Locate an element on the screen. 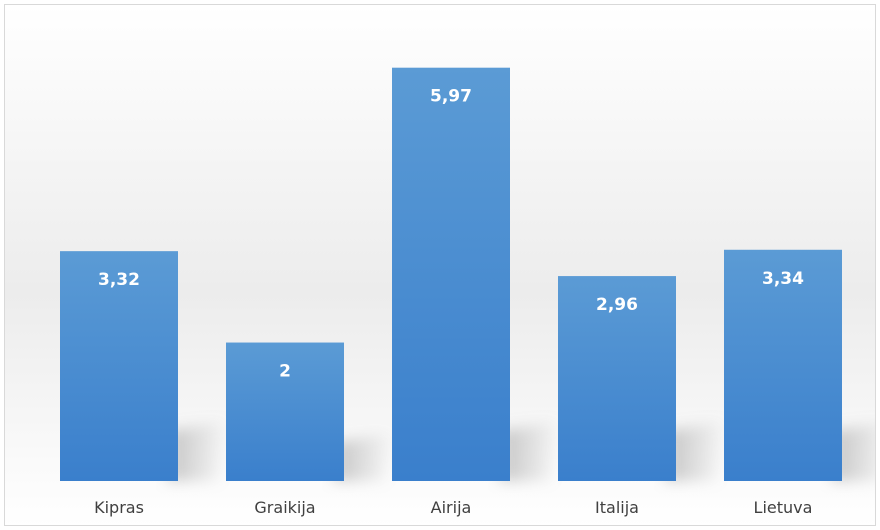 The image size is (880, 530). bar-kipras is located at coordinates (119, 366).